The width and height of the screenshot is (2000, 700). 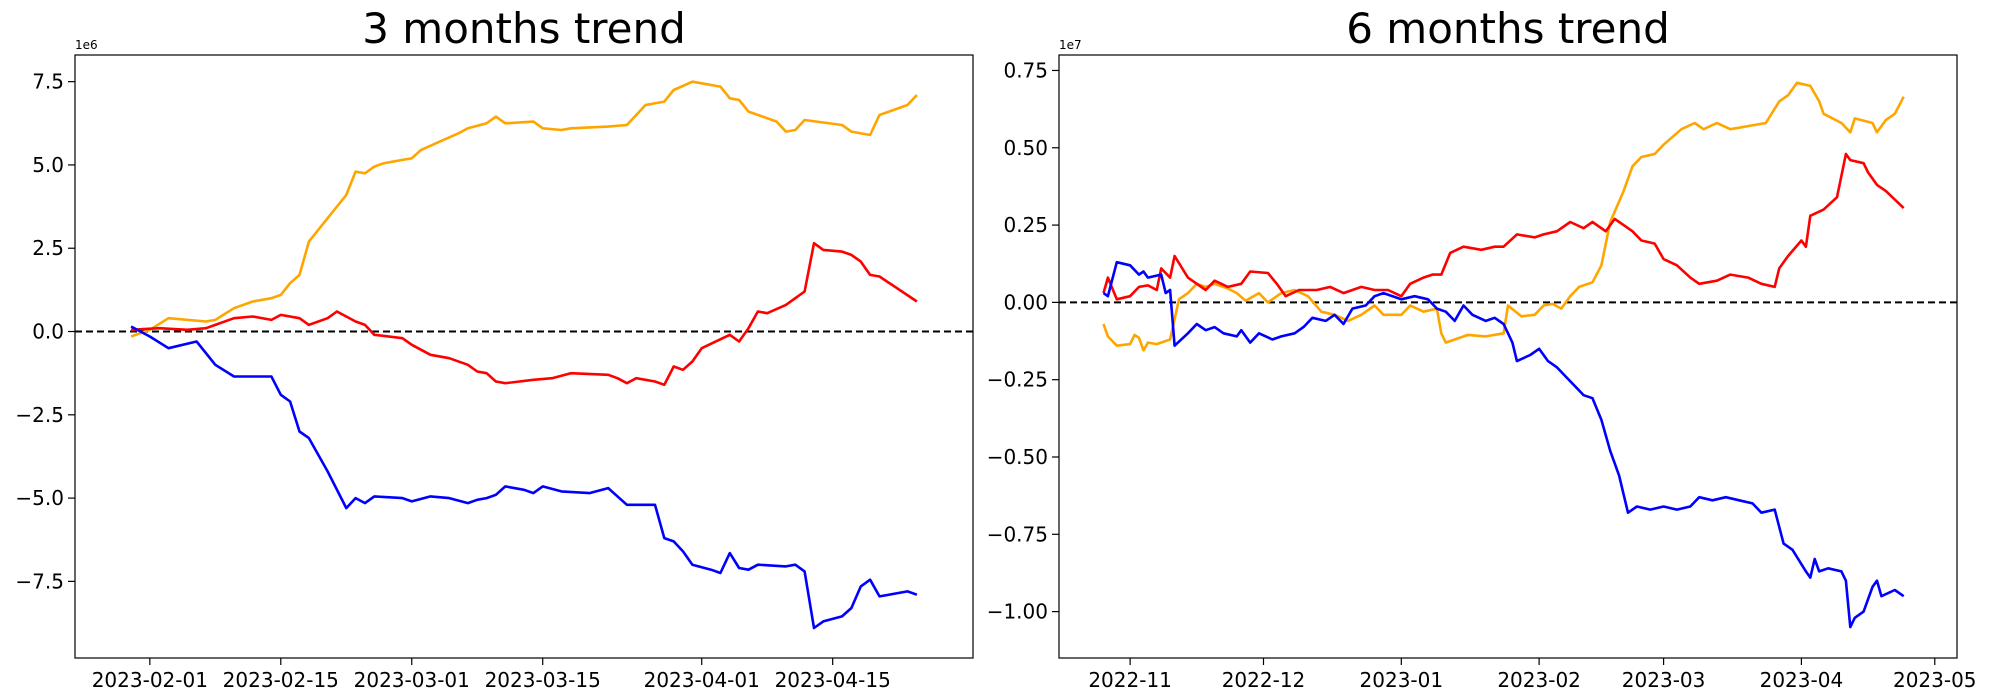 What do you see at coordinates (39, 581) in the screenshot?
I see `y-tick-label: −7.5` at bounding box center [39, 581].